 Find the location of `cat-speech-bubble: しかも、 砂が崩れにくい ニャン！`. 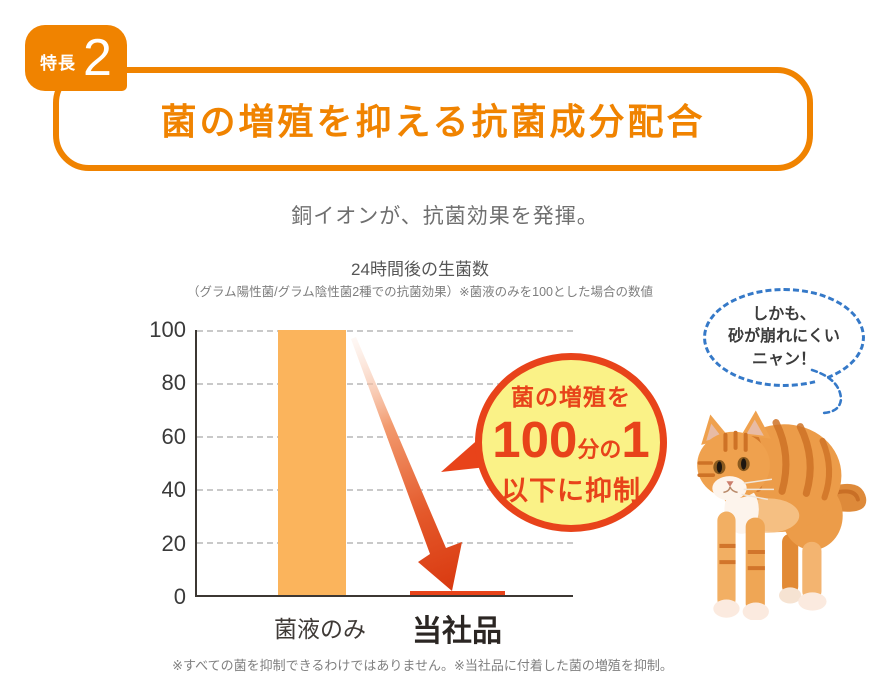

cat-speech-bubble: しかも、 砂が崩れにくい ニャン！ is located at coordinates (784, 337).